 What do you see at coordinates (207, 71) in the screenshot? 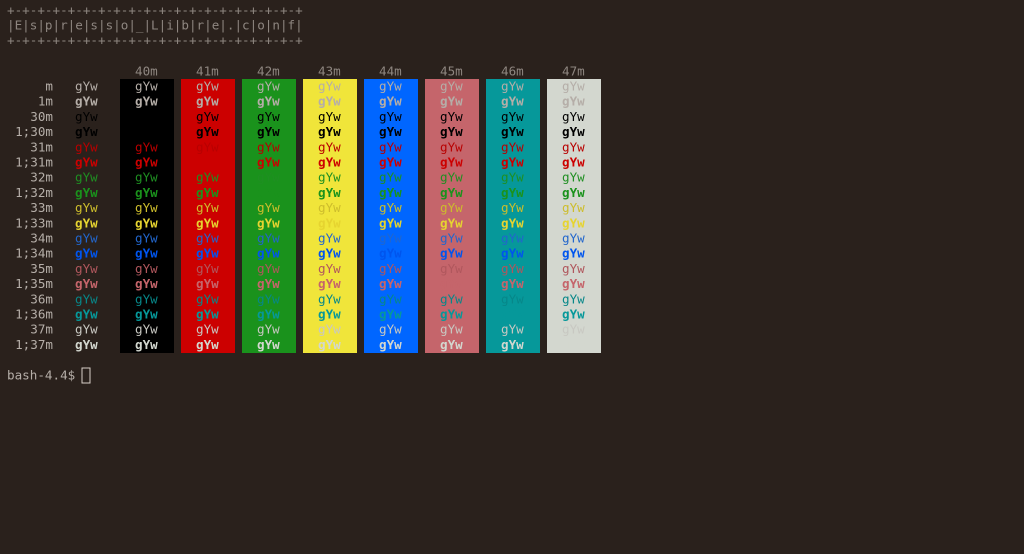
I see `column-header: 41m` at bounding box center [207, 71].